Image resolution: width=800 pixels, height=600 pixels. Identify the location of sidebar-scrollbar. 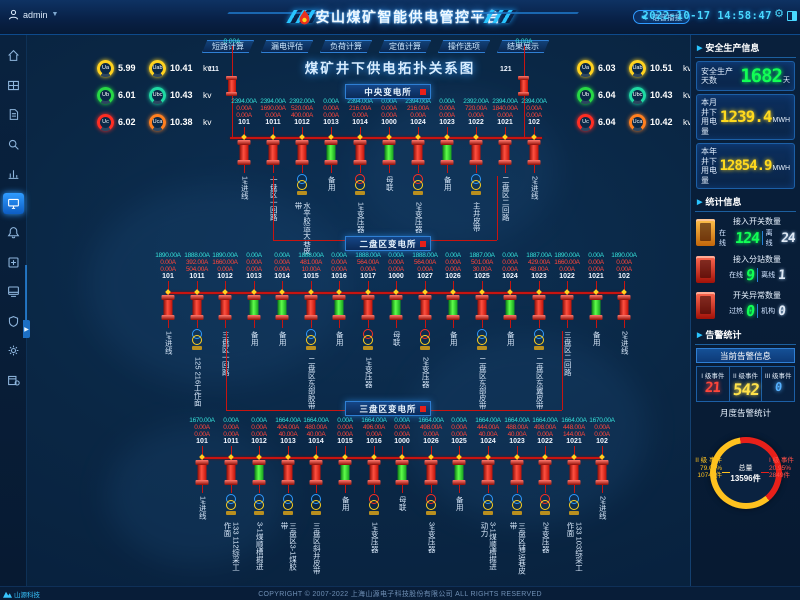
(26, 300).